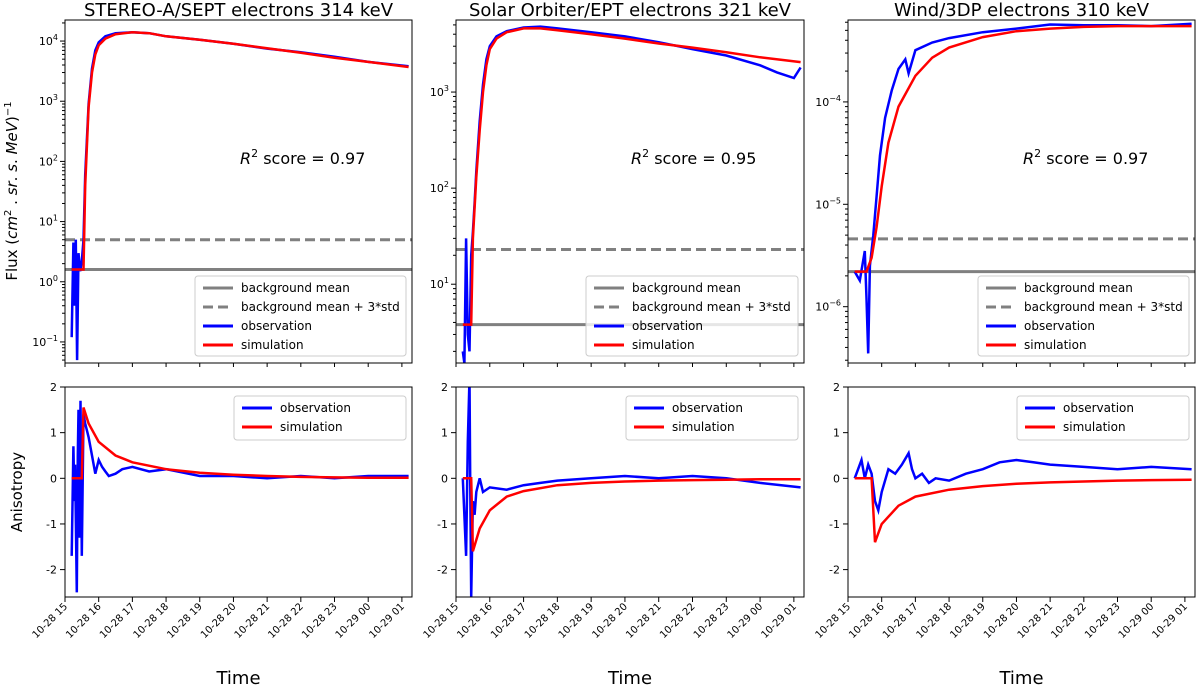 The height and width of the screenshot is (688, 1200). Describe the element at coordinates (446, 88) in the screenshot. I see `flux-ytick-exp: 3` at that location.